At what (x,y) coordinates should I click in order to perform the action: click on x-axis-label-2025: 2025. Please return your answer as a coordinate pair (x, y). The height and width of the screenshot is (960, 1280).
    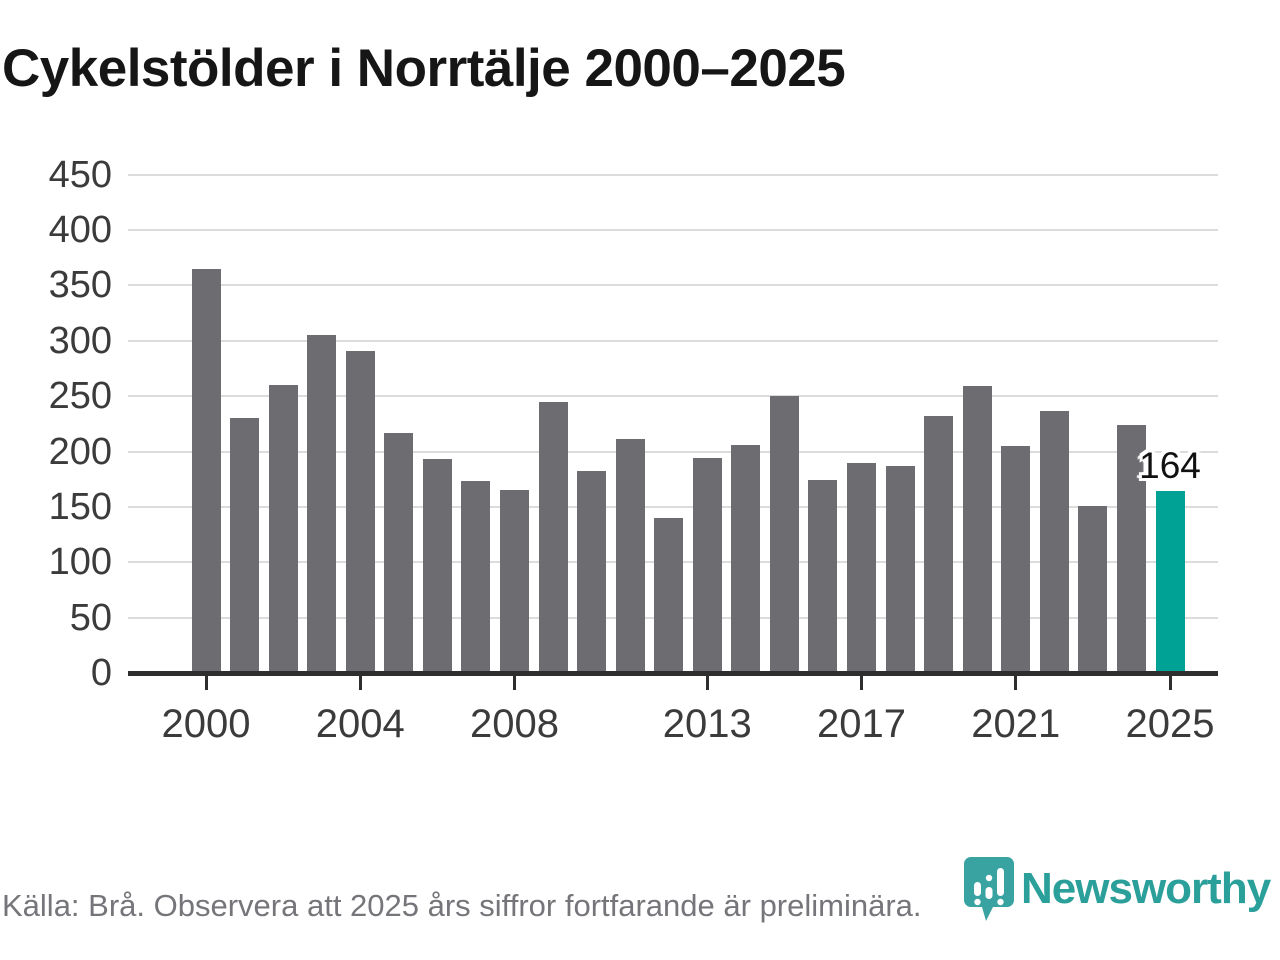
    Looking at the image, I should click on (1170, 724).